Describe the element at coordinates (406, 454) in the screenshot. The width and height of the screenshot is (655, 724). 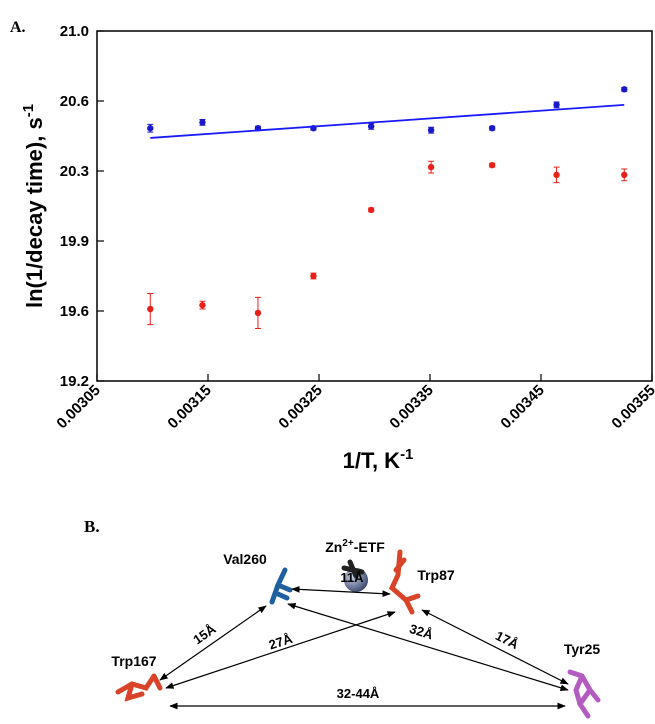
I see `x-axis-label-sup: -1` at that location.